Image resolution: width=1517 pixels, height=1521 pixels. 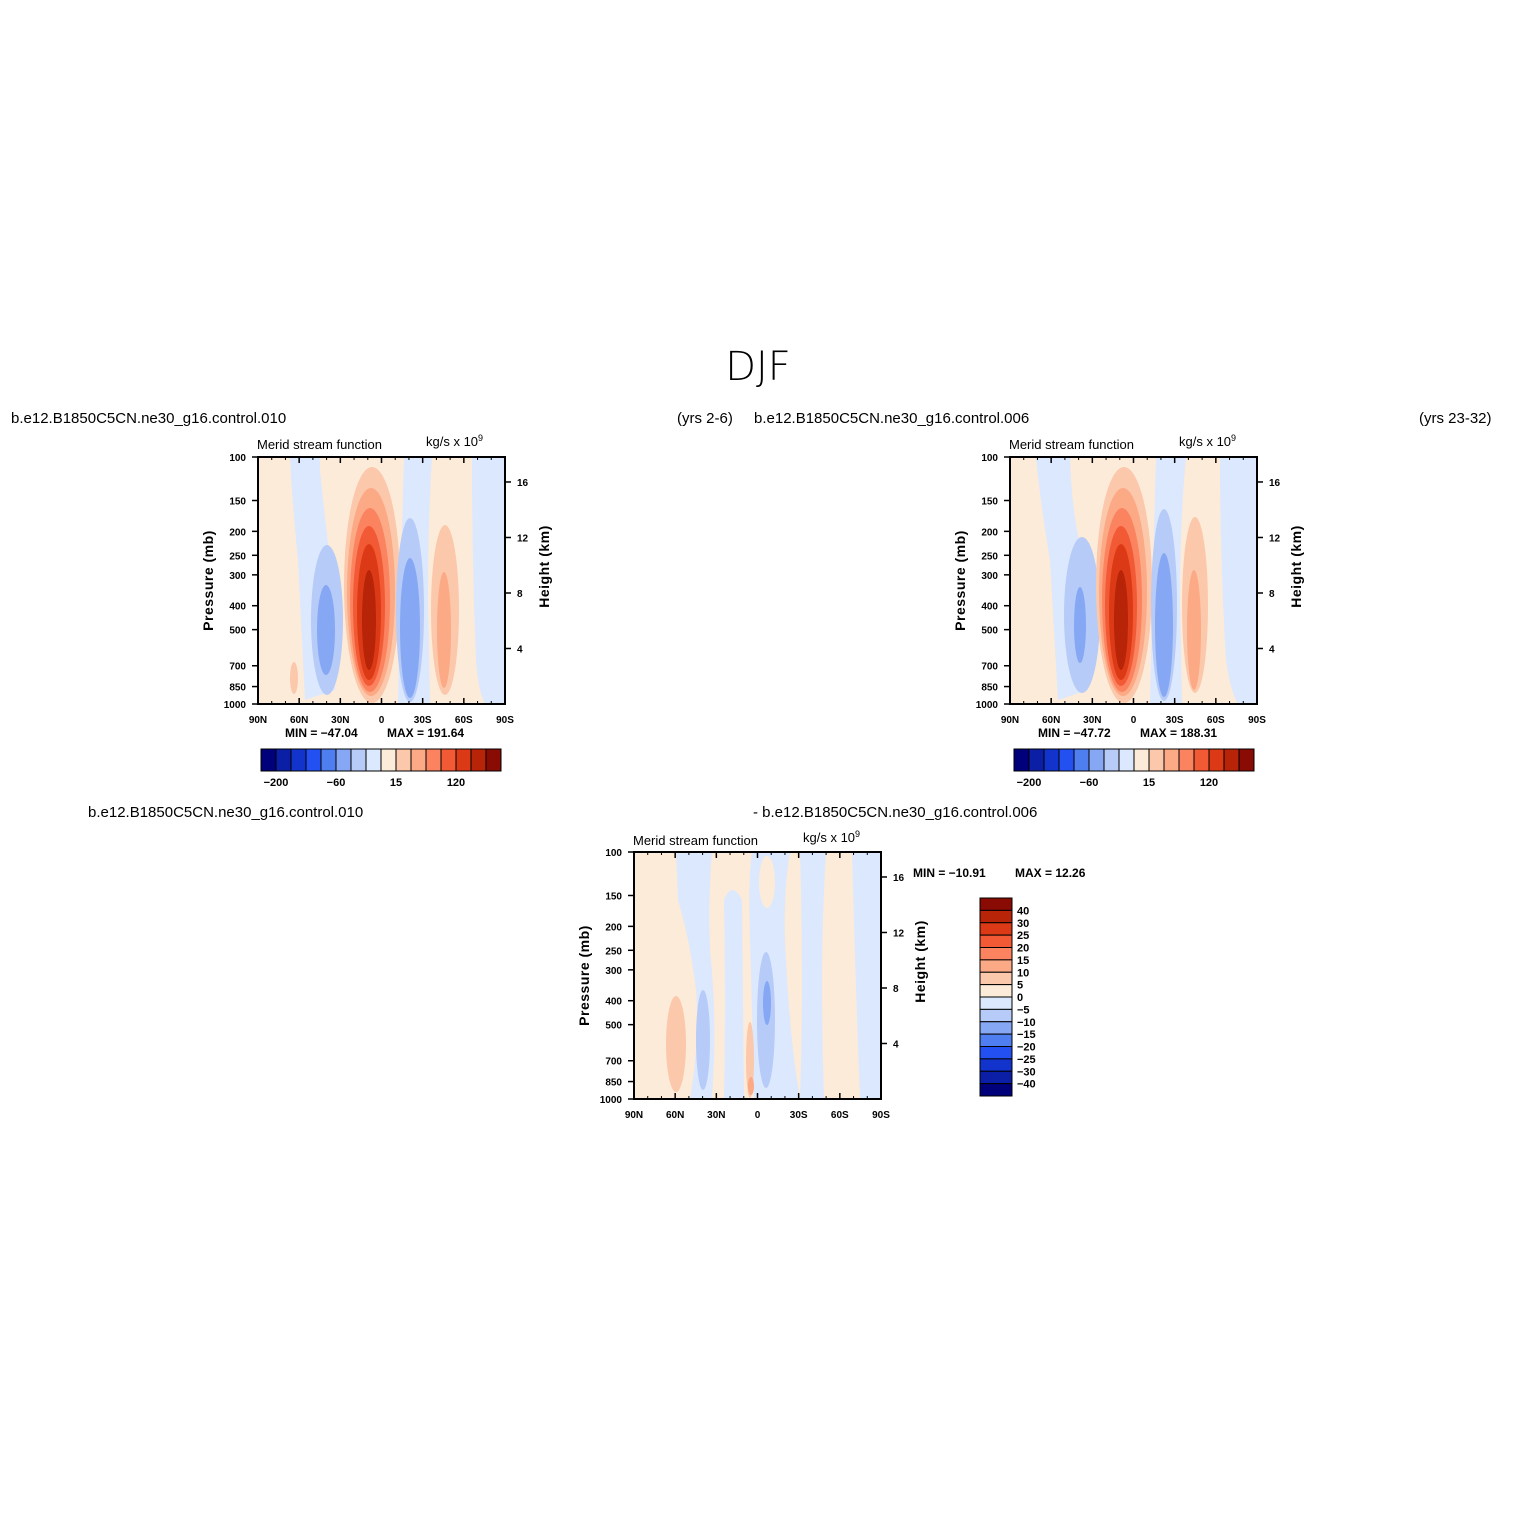 What do you see at coordinates (1020, 998) in the screenshot?
I see `colorbar-label: 0` at bounding box center [1020, 998].